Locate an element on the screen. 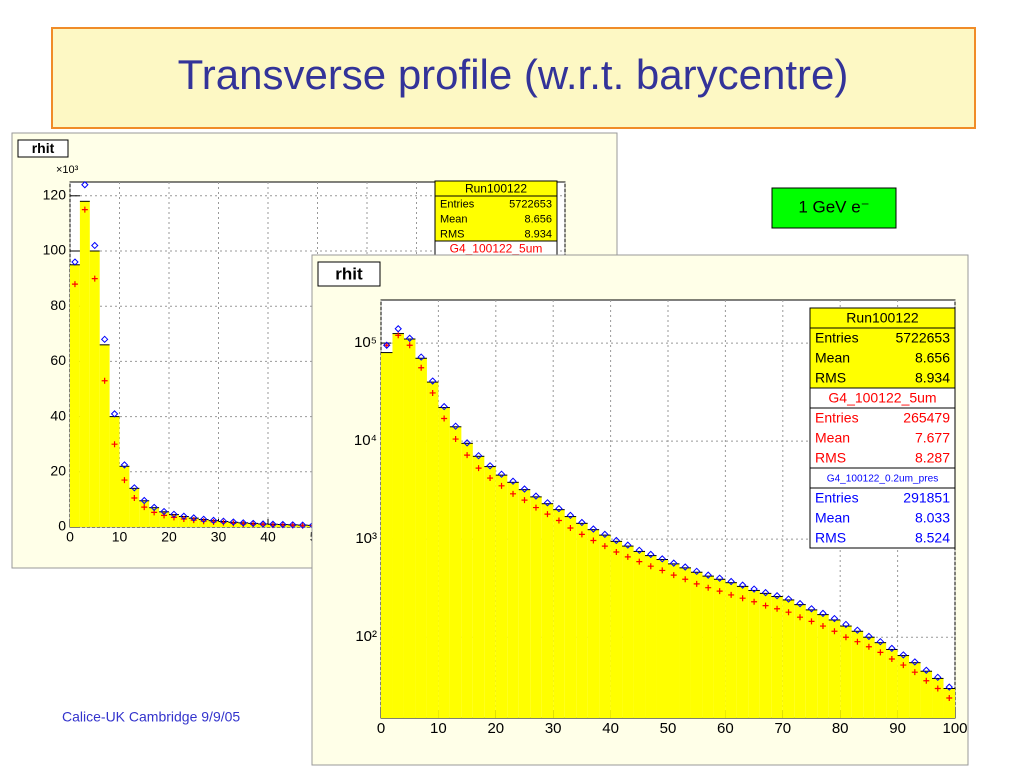 This screenshot has width=1024, height=768. stats-name: G4_100122_5um is located at coordinates (882, 398).